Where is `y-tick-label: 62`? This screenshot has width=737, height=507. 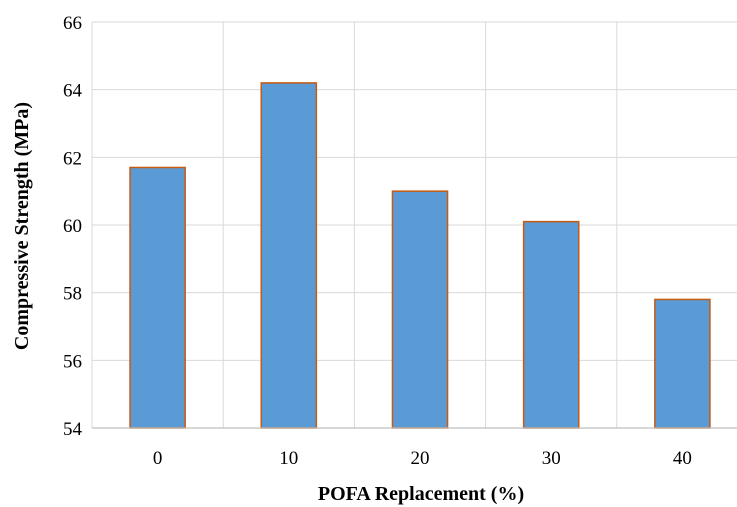
y-tick-label: 62 is located at coordinates (72, 158).